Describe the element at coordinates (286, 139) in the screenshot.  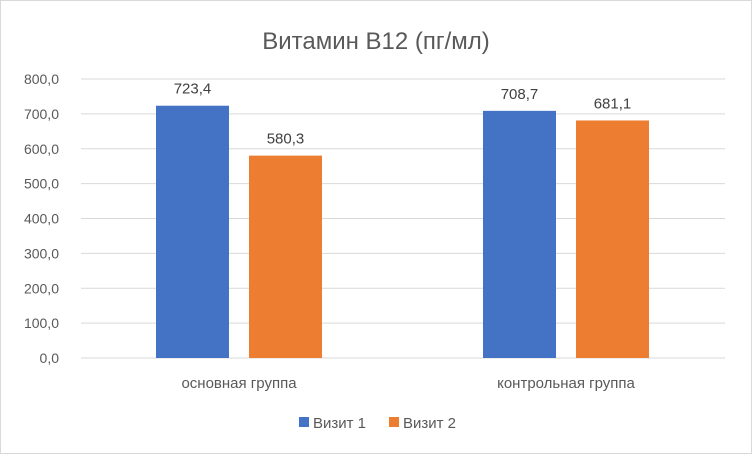
I see `data-label: 580,3` at that location.